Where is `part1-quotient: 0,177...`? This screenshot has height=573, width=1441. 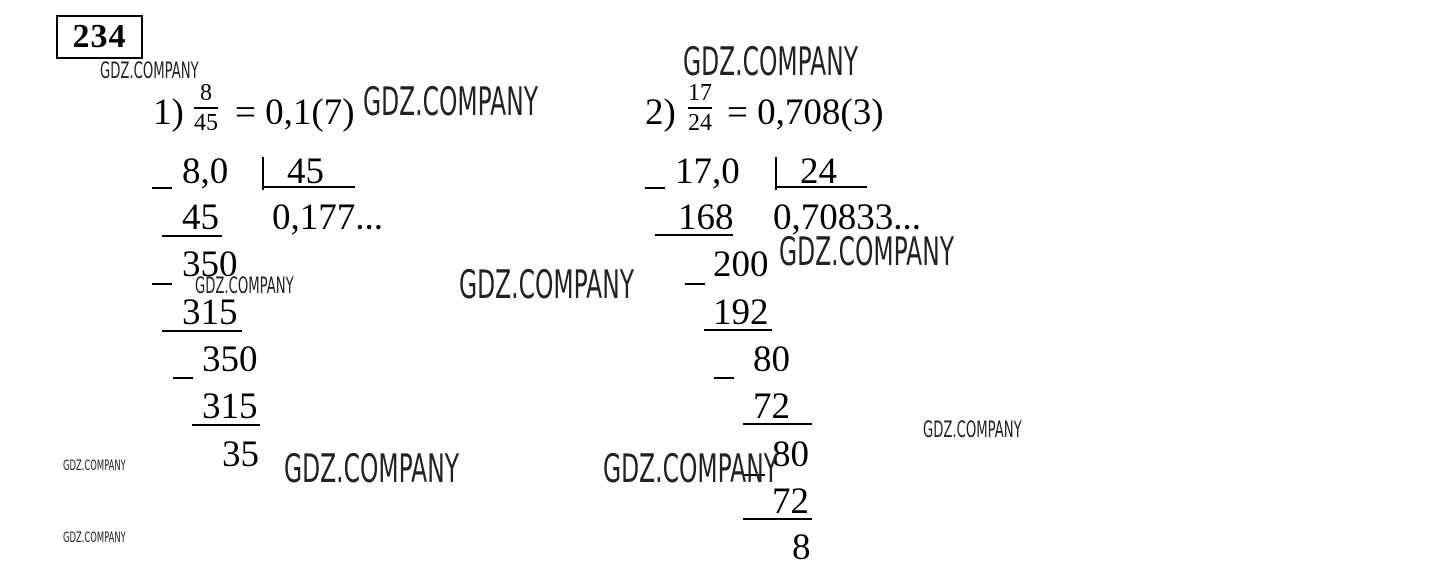 part1-quotient: 0,177... is located at coordinates (327, 217).